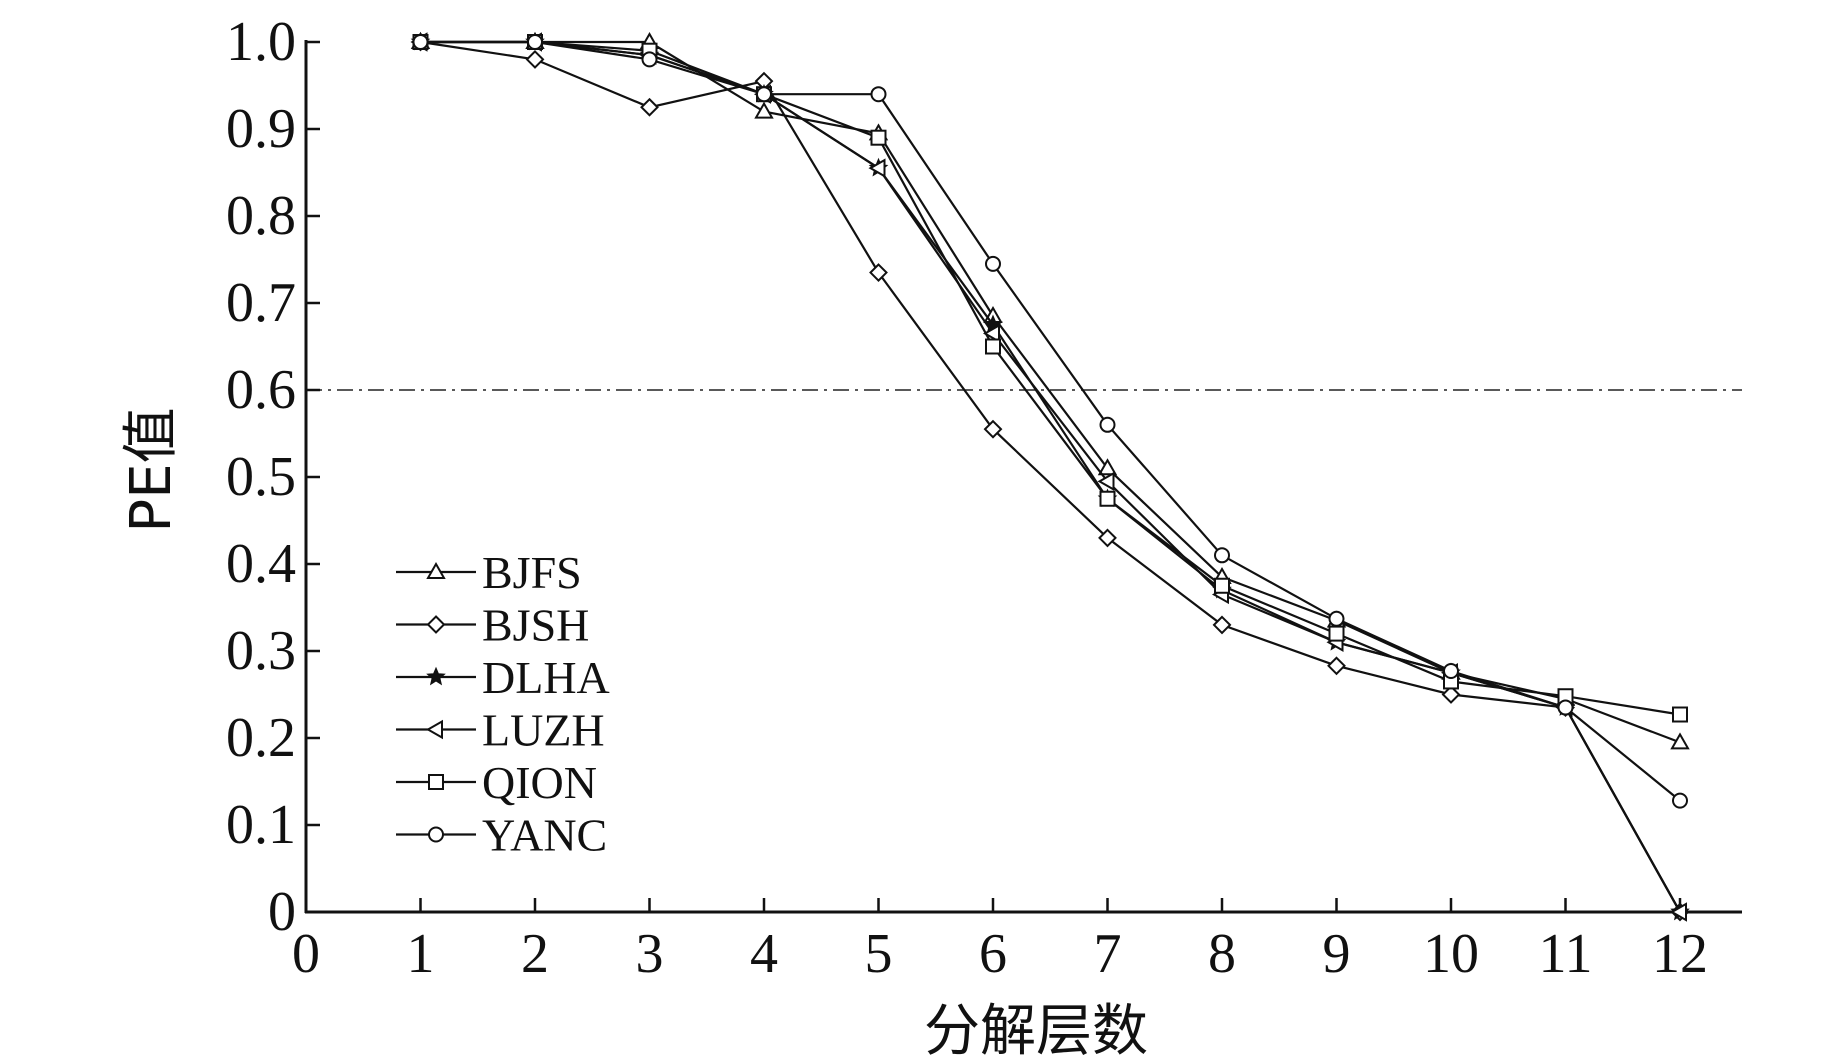  What do you see at coordinates (1036, 1031) in the screenshot?
I see `x-axis-title: 分解层数` at bounding box center [1036, 1031].